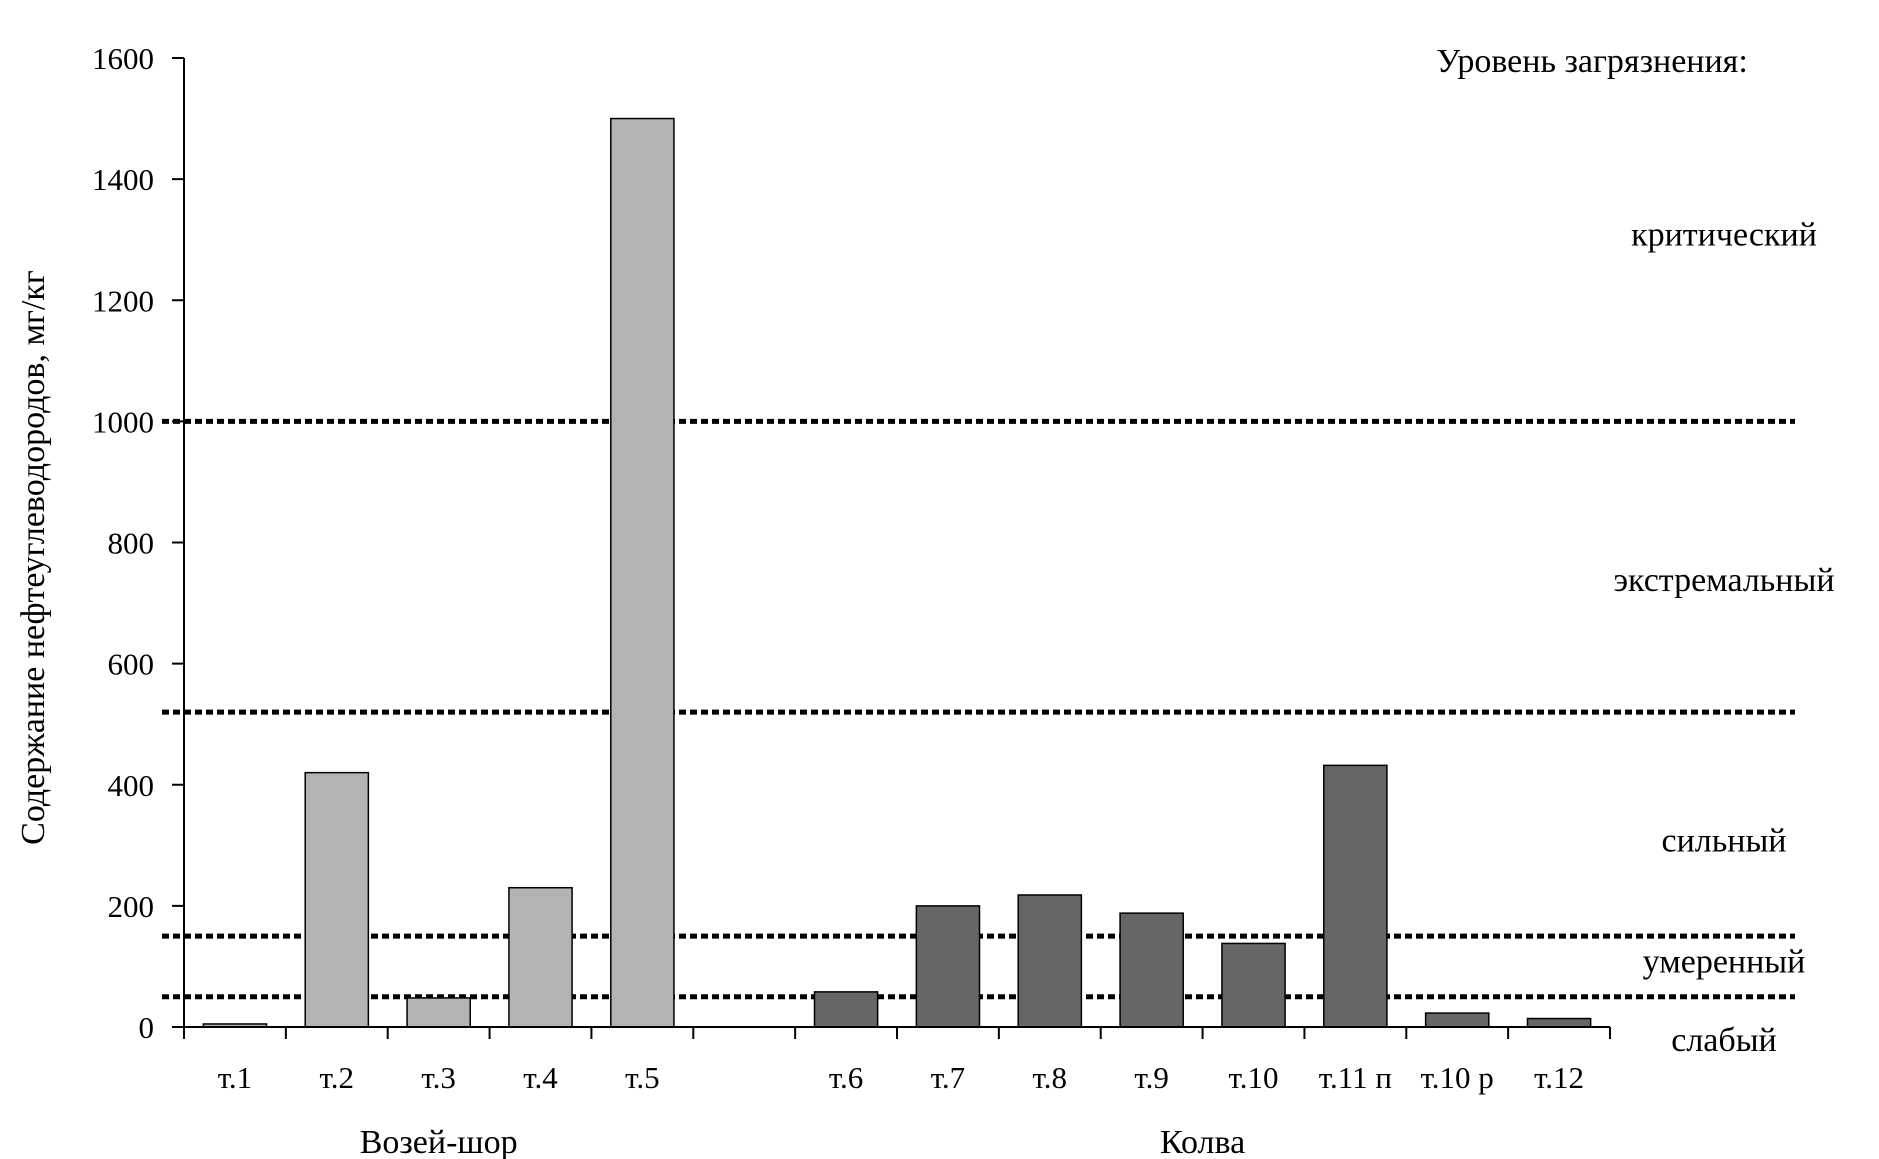 The image size is (1879, 1159). Describe the element at coordinates (147, 1027) in the screenshot. I see `y-tick-label: 0` at that location.